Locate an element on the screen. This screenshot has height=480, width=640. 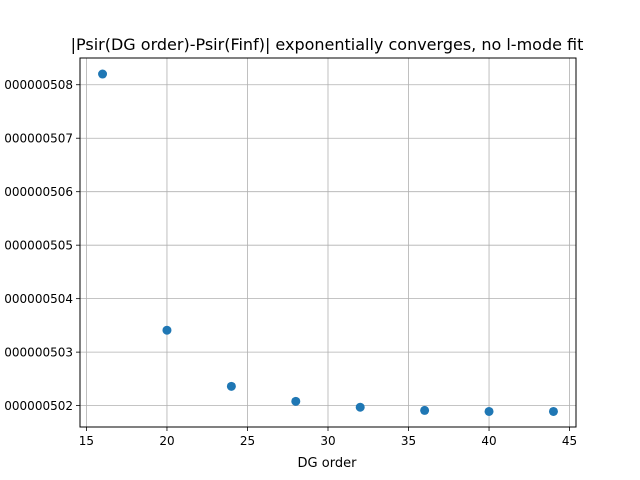
x-axis-title: DG order is located at coordinates (328, 463).